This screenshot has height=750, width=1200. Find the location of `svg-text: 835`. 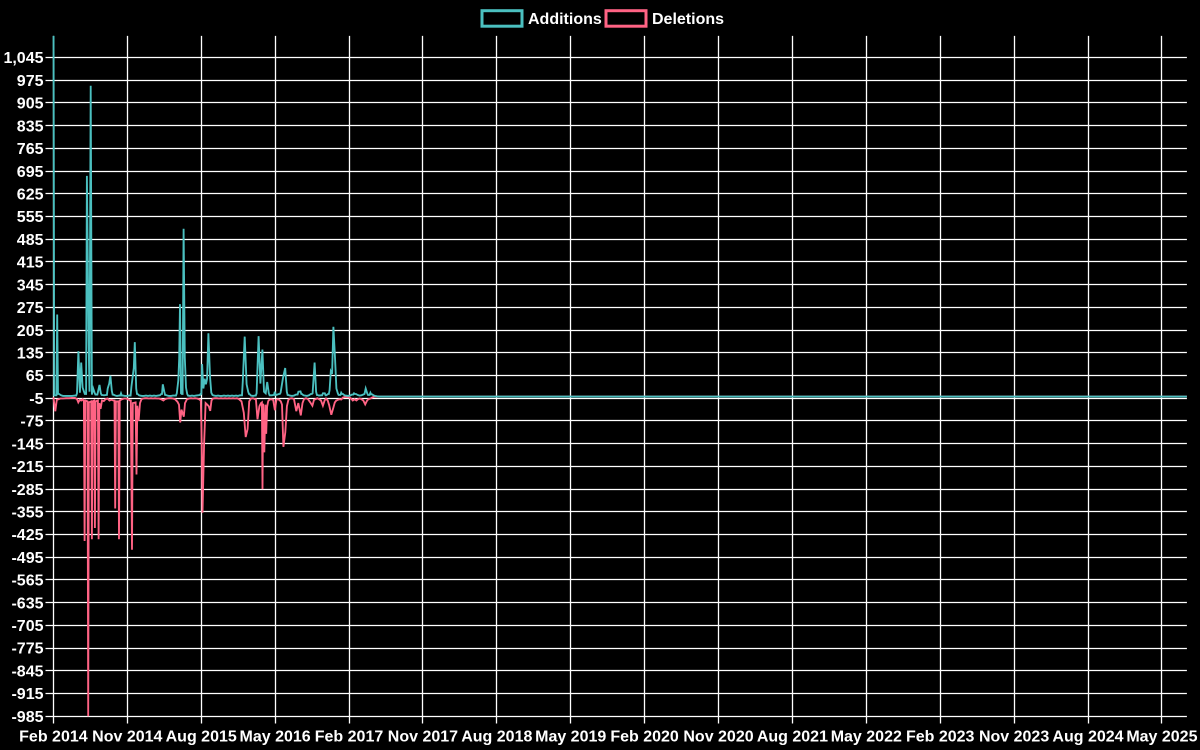

svg-text: 835 is located at coordinates (30, 126).